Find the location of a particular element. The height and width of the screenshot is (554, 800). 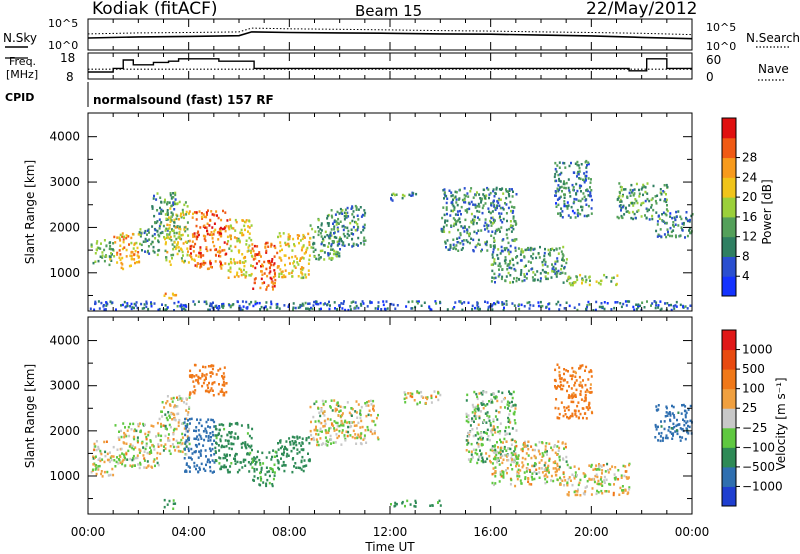

freq-right-tick-bottom: 0 is located at coordinates (710, 77).